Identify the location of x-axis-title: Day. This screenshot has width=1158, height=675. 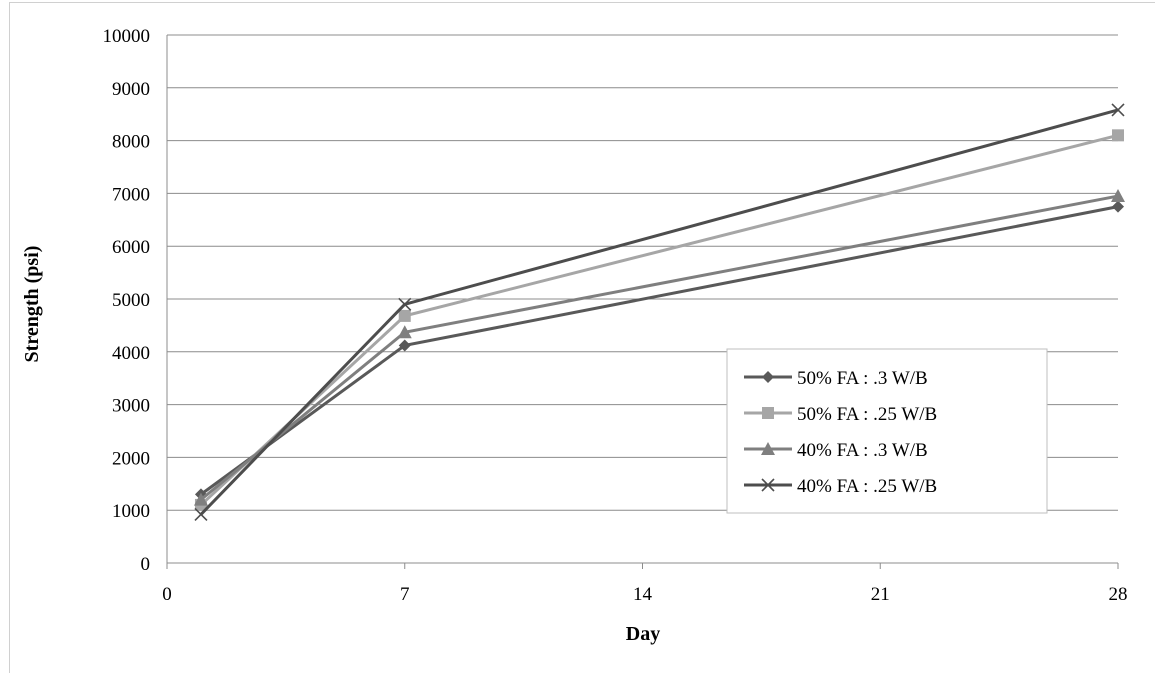
(643, 634).